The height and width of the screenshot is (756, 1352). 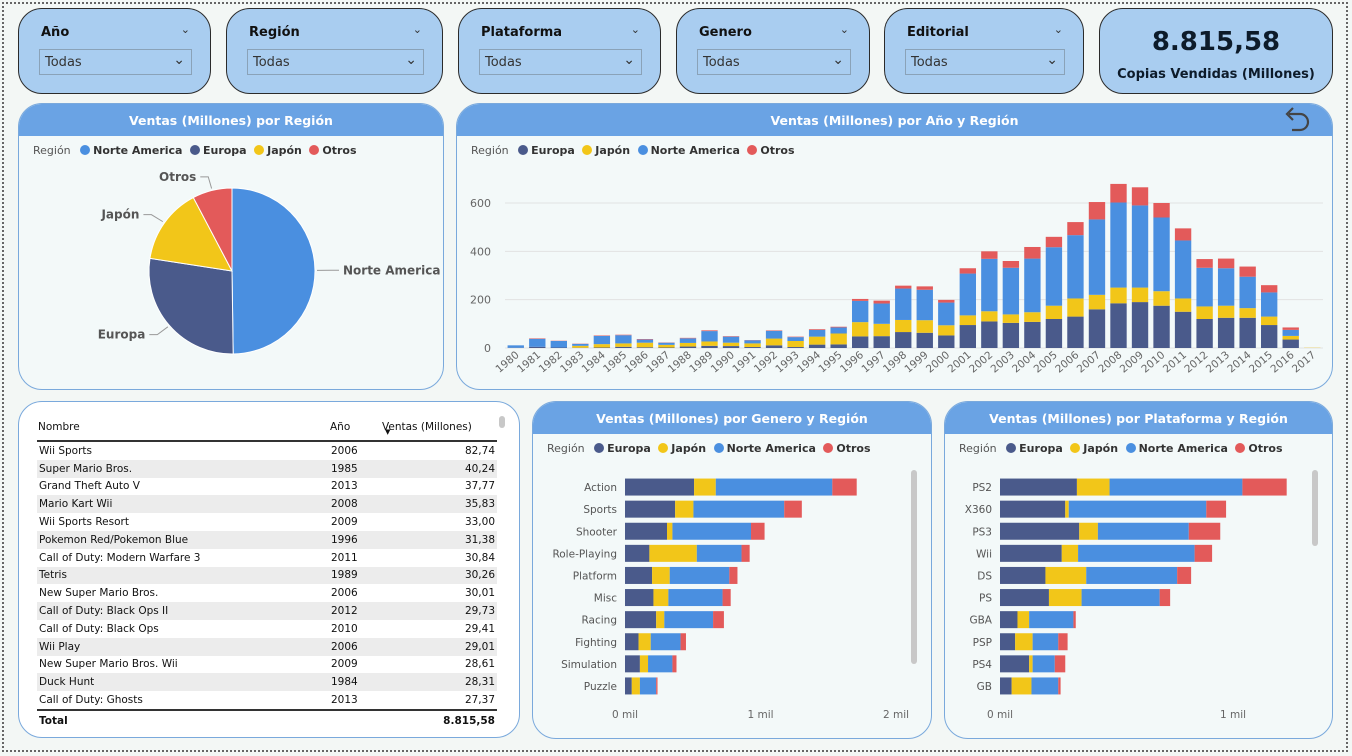 I want to click on bar-2005-otros, so click(x=1054, y=242).